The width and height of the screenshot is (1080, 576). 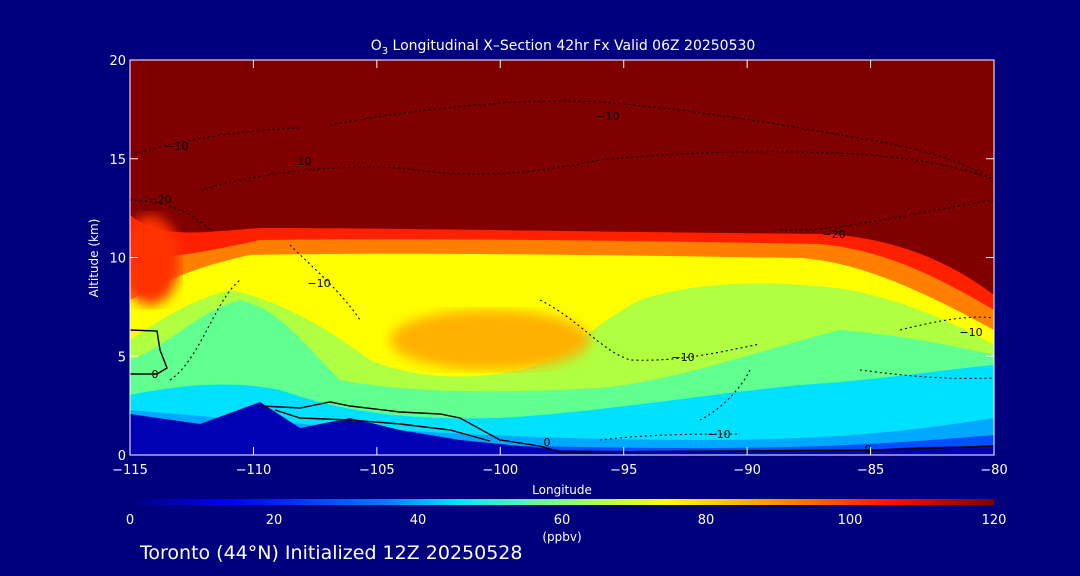 What do you see at coordinates (490, 340) in the screenshot?
I see `field-orange-core` at bounding box center [490, 340].